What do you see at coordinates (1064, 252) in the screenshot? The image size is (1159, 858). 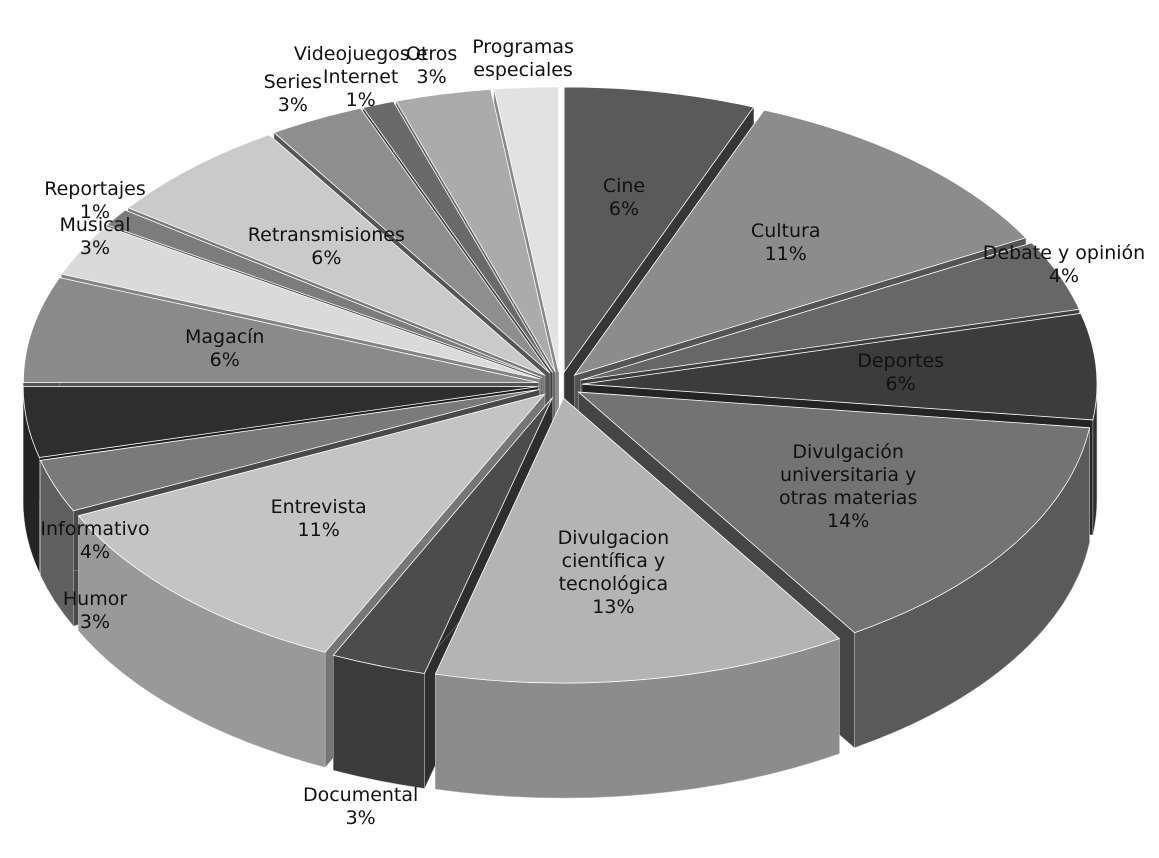 I see `category-label: Debate y opinión` at bounding box center [1064, 252].